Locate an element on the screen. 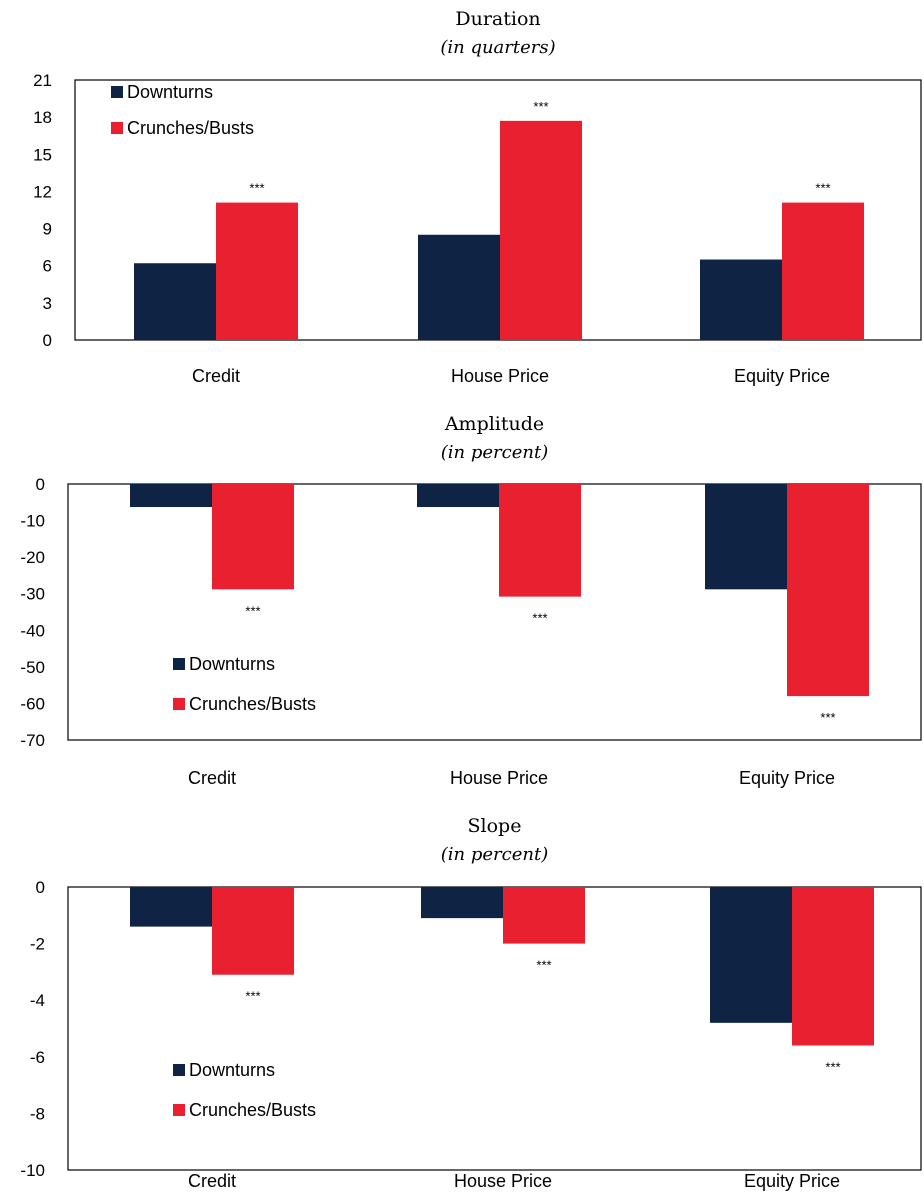 Image resolution: width=924 pixels, height=1197 pixels. y-tick-label: -20 is located at coordinates (32, 557).